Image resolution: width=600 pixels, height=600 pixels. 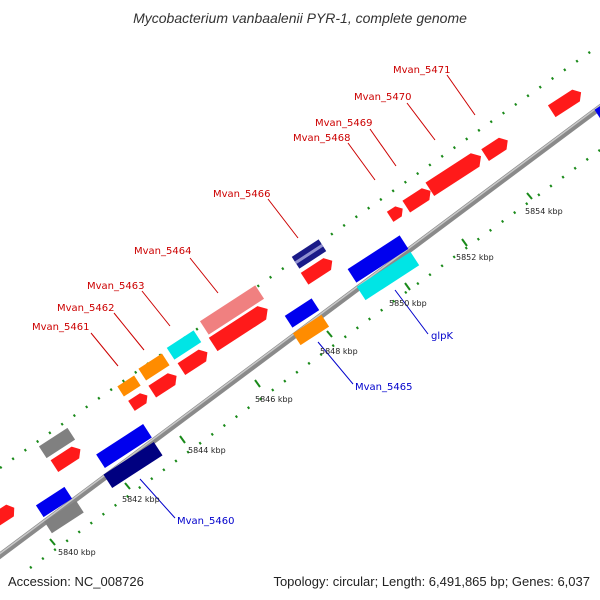 I want to click on gene-label-mvan-5471: Mvan_5471, so click(x=421, y=70).